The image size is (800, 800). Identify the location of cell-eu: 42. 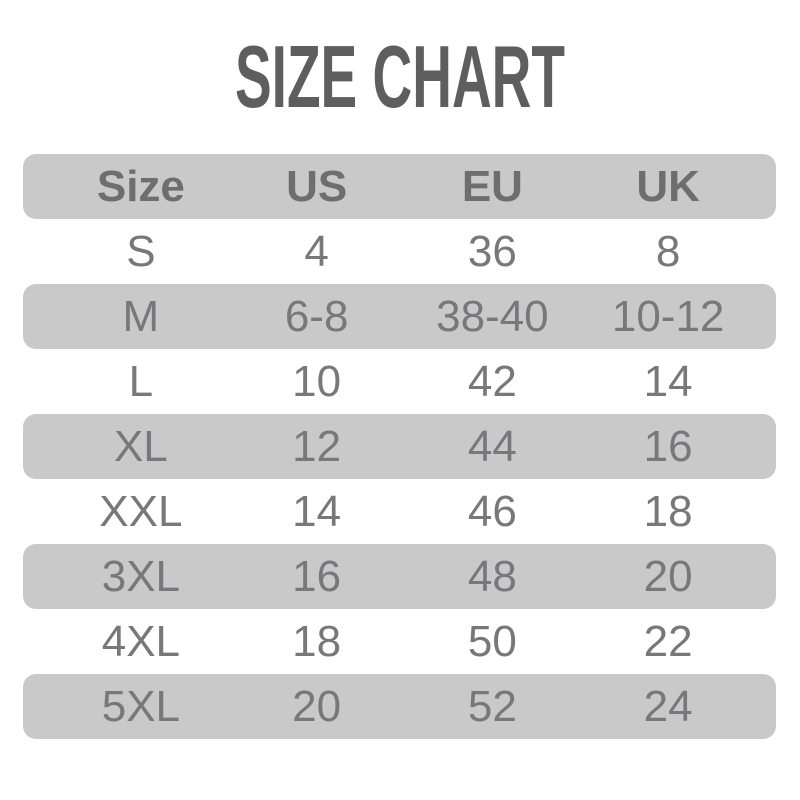
(492, 381).